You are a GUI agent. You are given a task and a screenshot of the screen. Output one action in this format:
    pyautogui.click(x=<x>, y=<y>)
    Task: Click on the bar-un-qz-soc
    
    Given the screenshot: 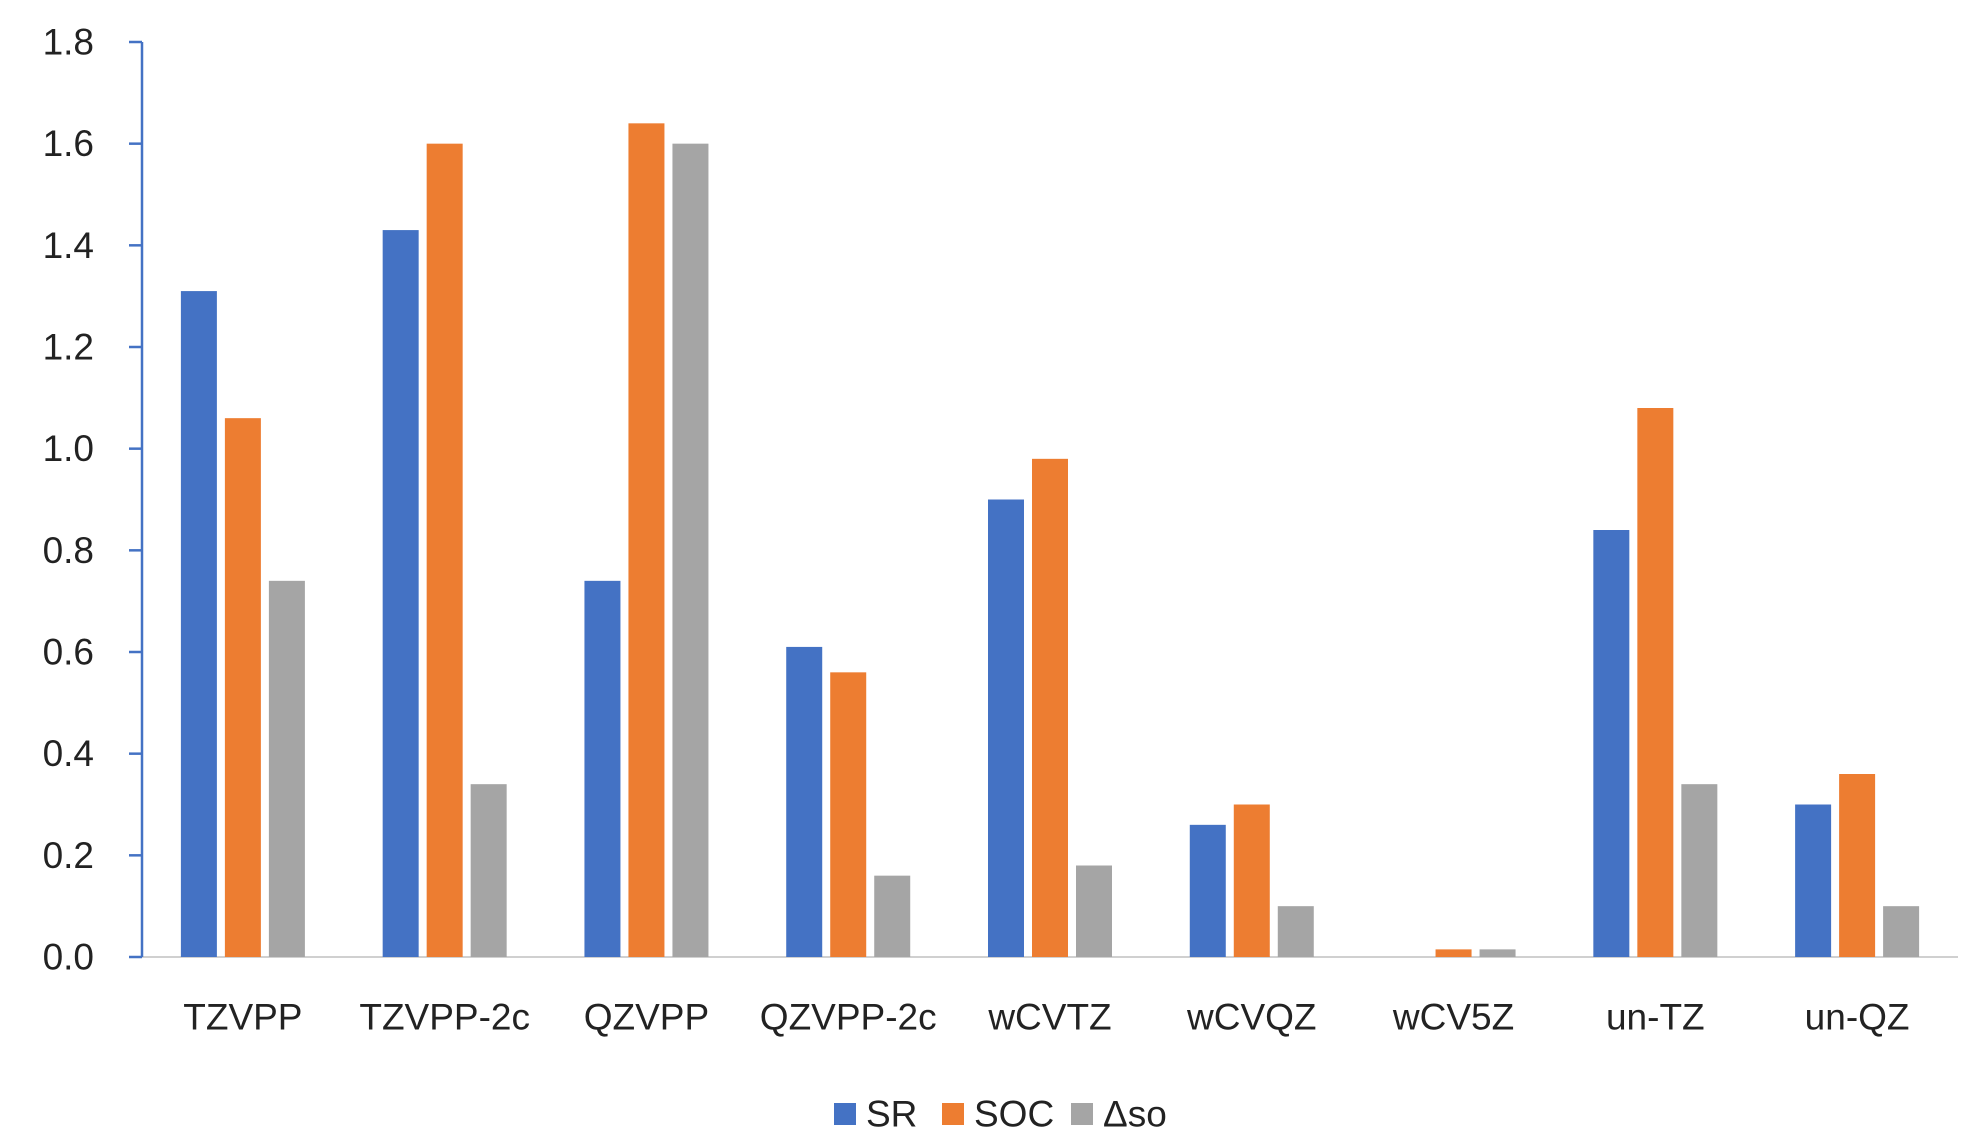 What is the action you would take?
    pyautogui.click(x=1857, y=865)
    